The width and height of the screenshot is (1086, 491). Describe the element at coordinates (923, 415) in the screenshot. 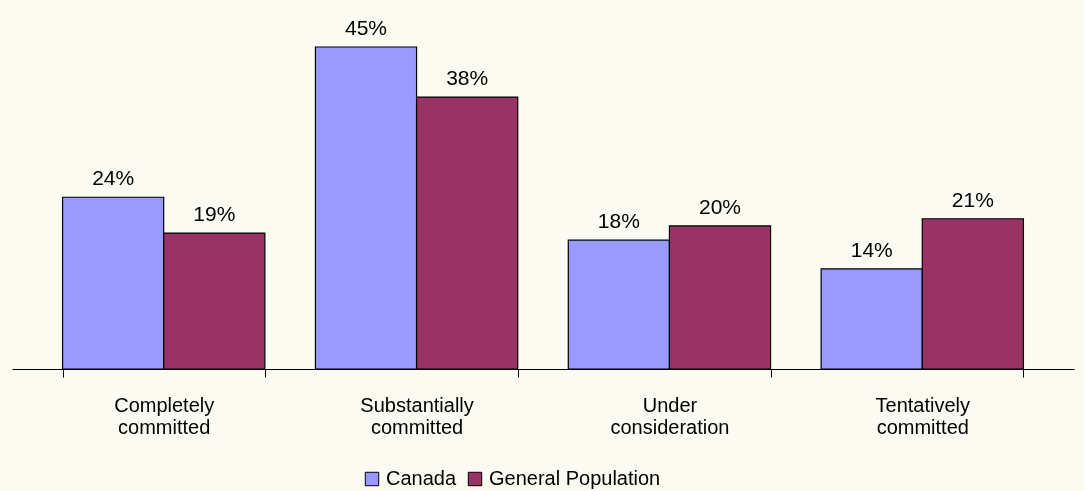

I see `x-tick-label: Tentatively committed` at that location.